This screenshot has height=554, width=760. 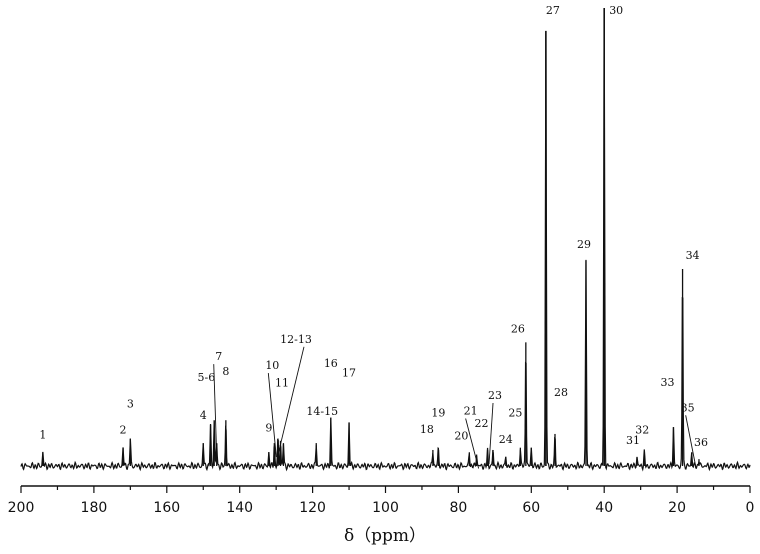 What do you see at coordinates (385, 536) in the screenshot?
I see `x-axis-label: δ（ppm）` at bounding box center [385, 536].